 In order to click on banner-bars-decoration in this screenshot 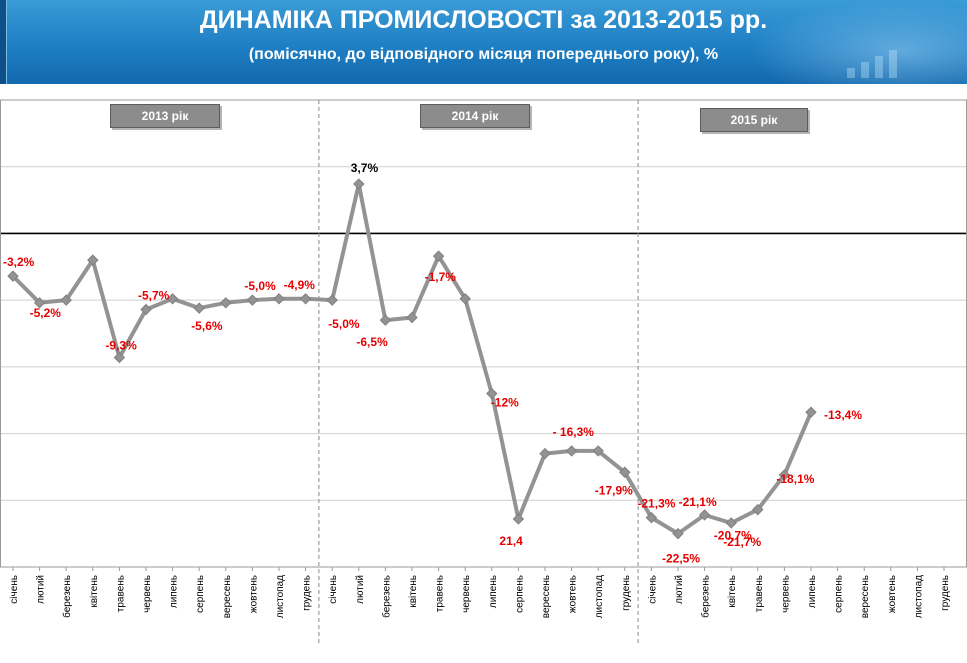, I will do `click(887, 63)`.